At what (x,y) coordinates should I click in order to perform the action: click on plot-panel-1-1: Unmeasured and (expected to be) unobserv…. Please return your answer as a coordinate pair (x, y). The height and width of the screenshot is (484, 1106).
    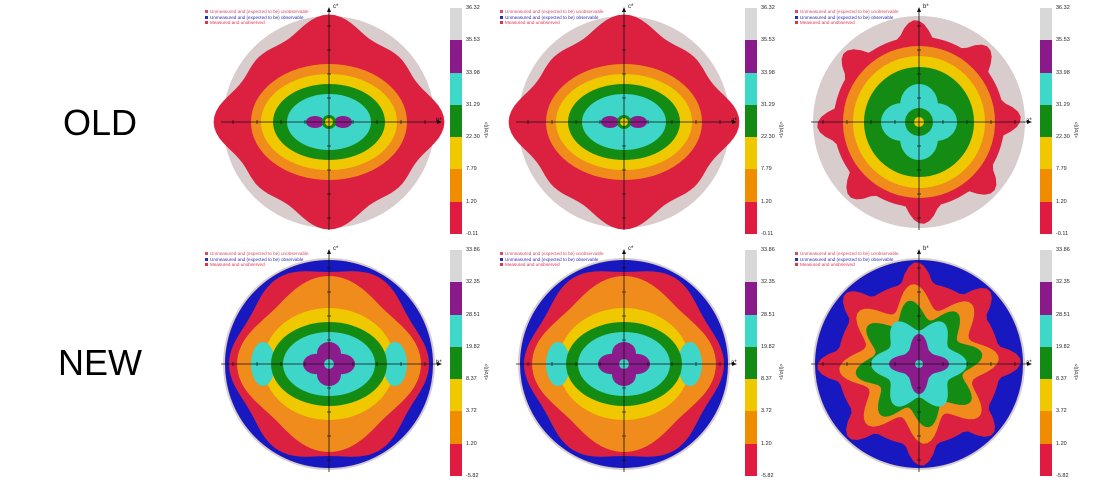
    Looking at the image, I should click on (640, 362).